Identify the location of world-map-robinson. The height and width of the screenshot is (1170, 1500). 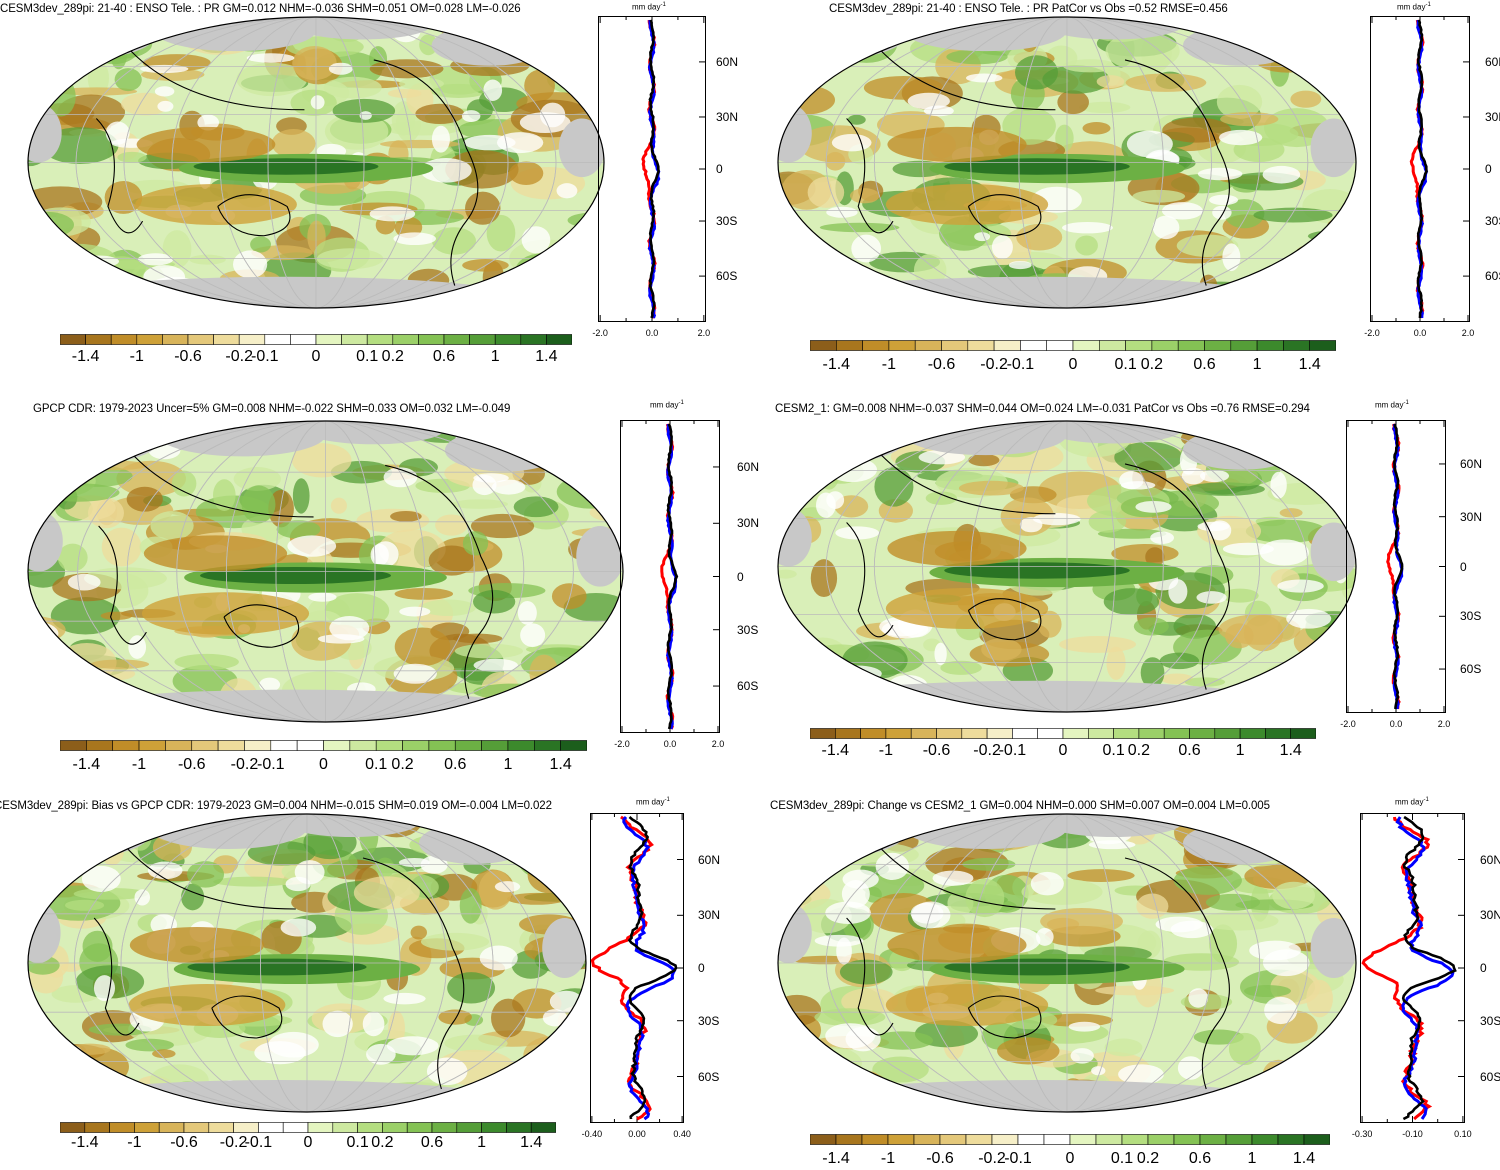
(316, 162).